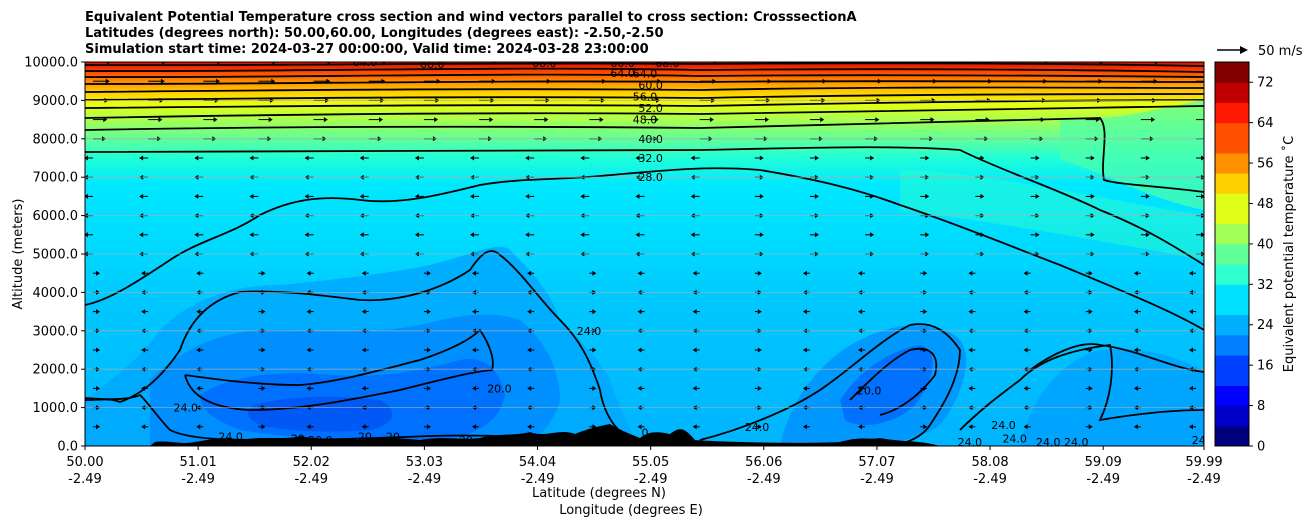  What do you see at coordinates (622, 63) in the screenshot?
I see `contour-label: 60.0` at bounding box center [622, 63].